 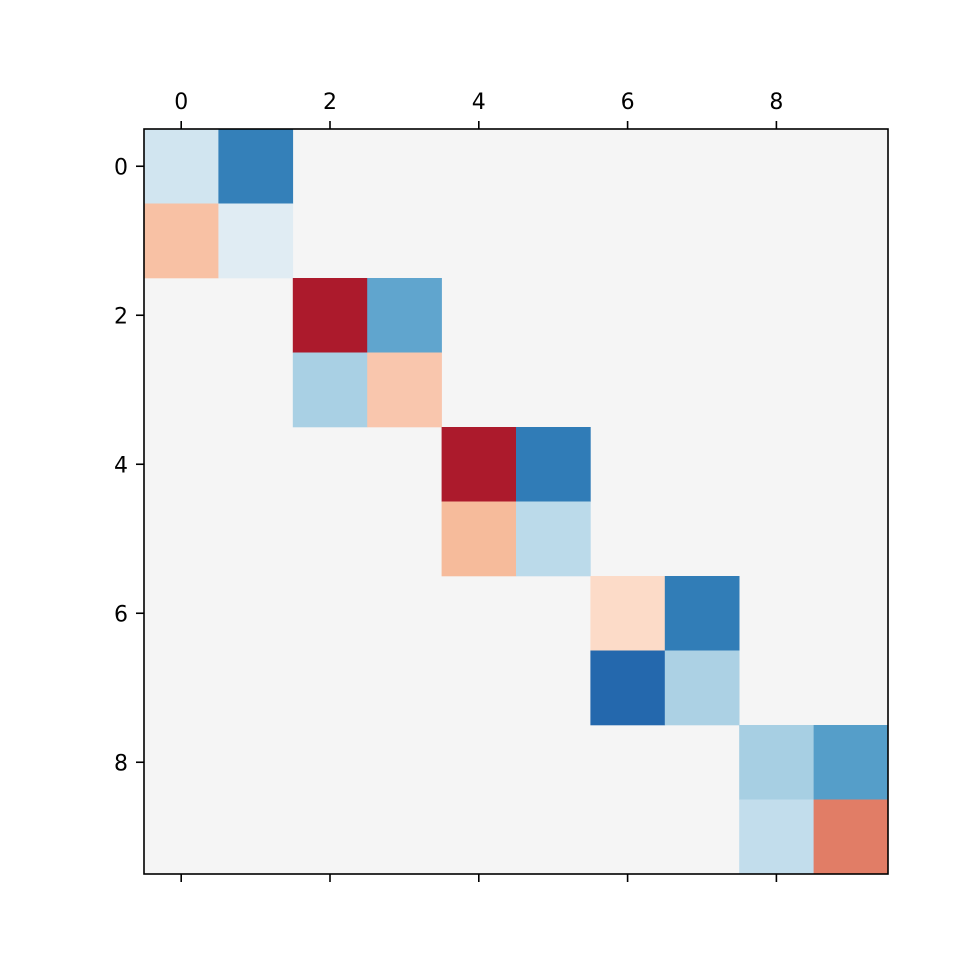 What do you see at coordinates (181, 241) in the screenshot?
I see `heatmap-cell-r1-c0` at bounding box center [181, 241].